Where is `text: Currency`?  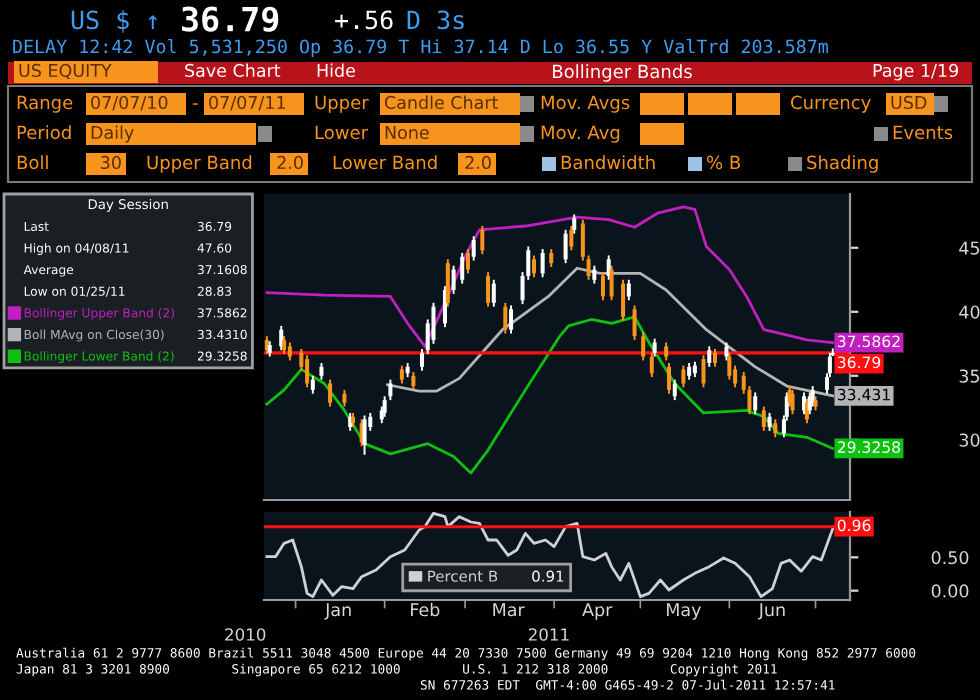 text: Currency is located at coordinates (831, 104).